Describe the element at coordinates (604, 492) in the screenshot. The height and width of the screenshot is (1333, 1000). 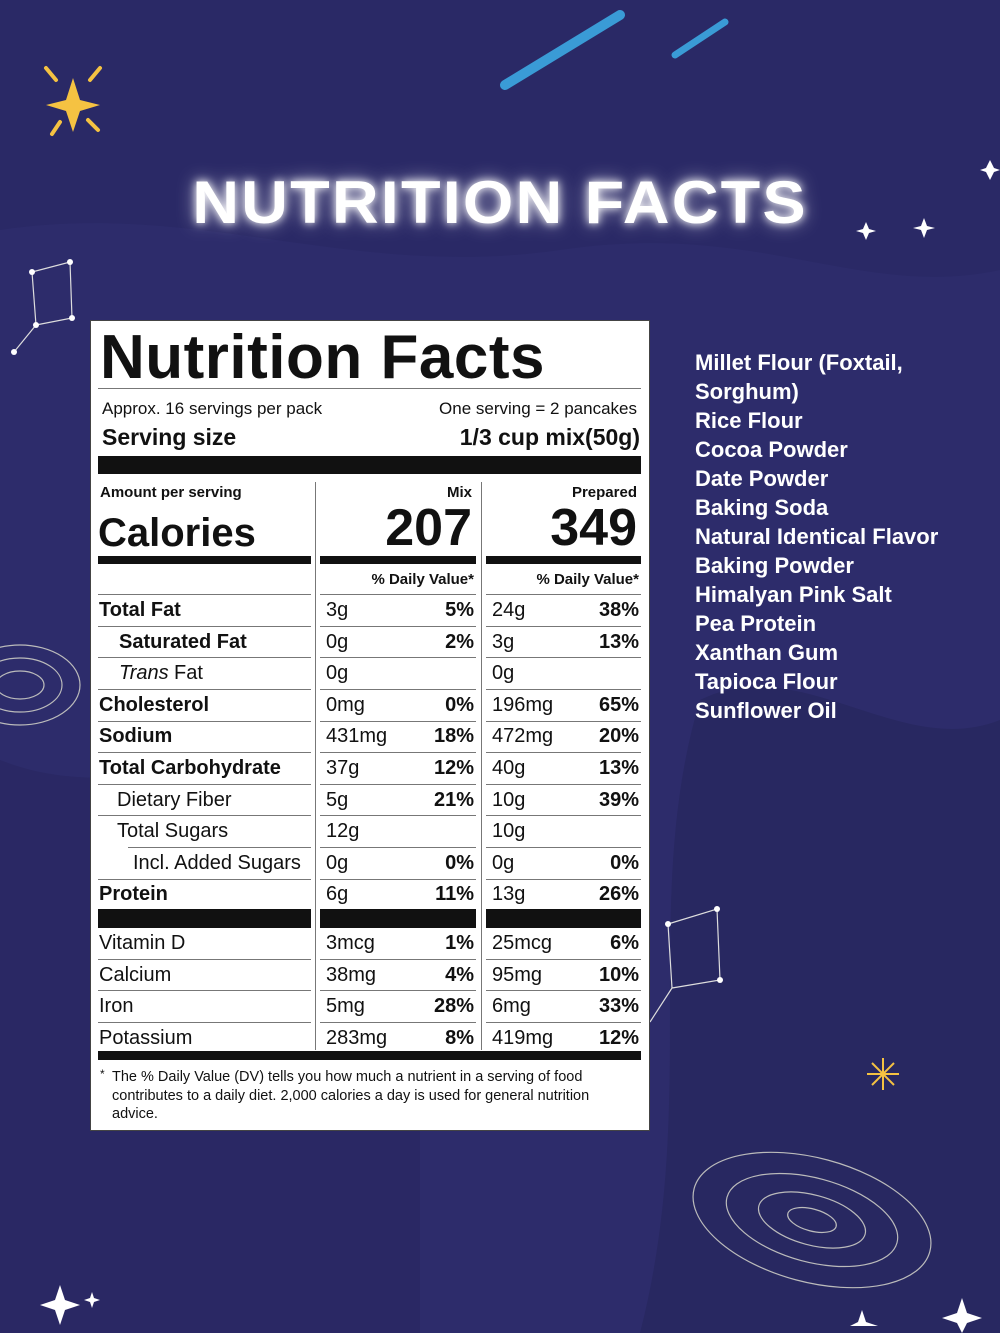
I see `column-name: Prepared` at that location.